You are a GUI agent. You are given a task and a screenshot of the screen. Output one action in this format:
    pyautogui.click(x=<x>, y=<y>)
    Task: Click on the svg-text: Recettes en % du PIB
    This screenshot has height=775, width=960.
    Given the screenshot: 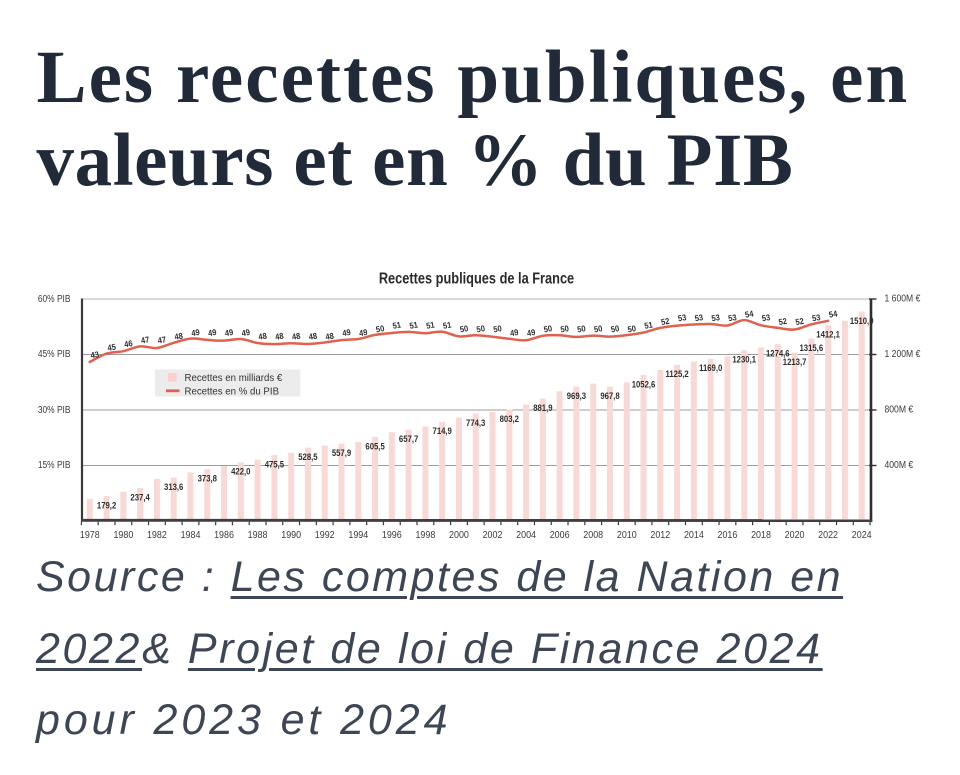 What is the action you would take?
    pyautogui.click(x=231, y=391)
    